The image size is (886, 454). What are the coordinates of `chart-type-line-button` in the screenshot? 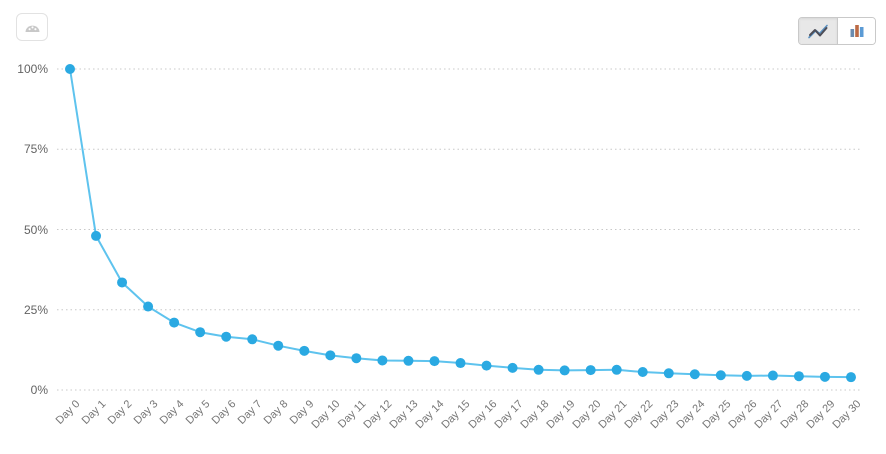 It's located at (818, 31).